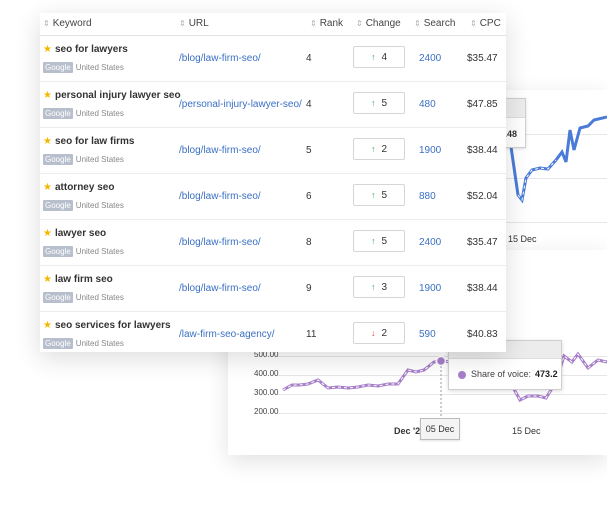  I want to click on keyword-cell: ★ law firm seo, so click(78, 279).